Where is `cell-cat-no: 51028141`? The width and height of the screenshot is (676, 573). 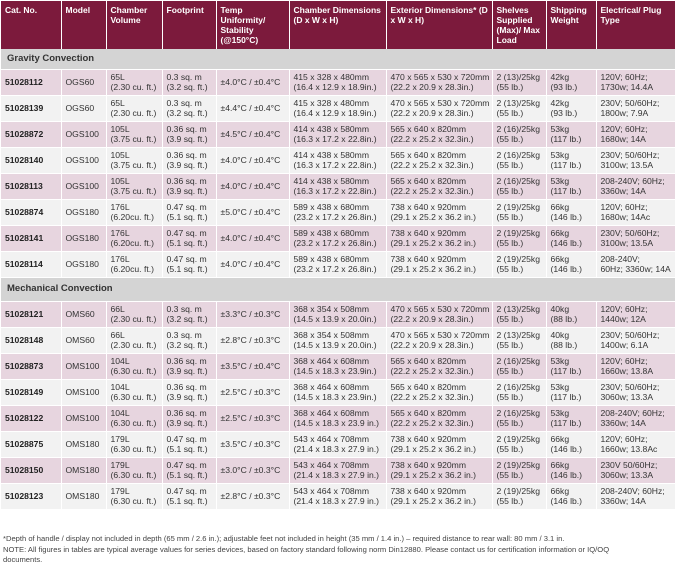 cell-cat-no: 51028141 is located at coordinates (31, 238).